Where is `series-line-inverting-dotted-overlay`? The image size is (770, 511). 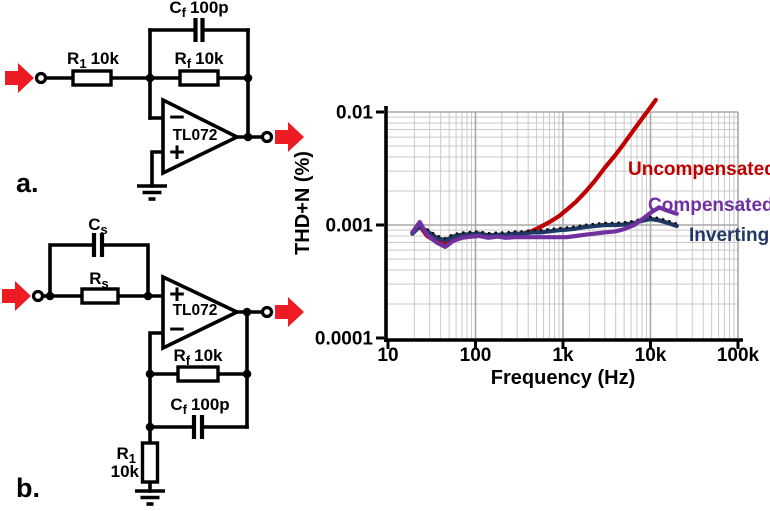
series-line-inverting-dotted-overlay is located at coordinates (544, 227).